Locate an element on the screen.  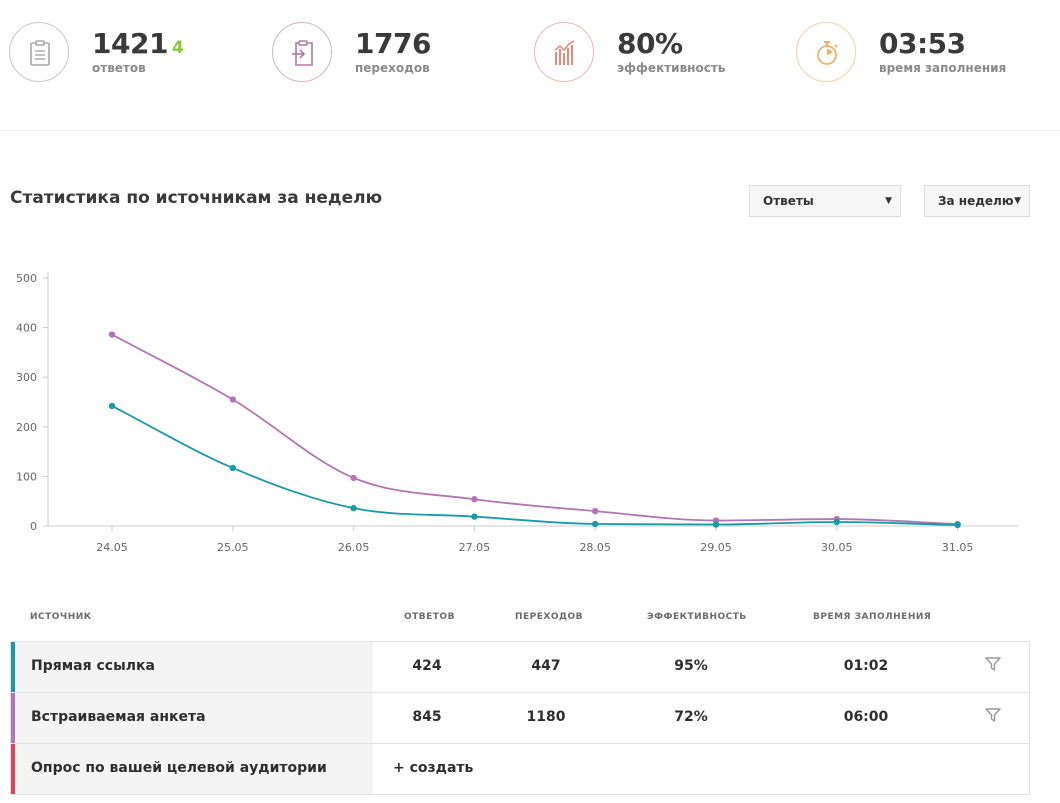
stopwatch-icon is located at coordinates (827, 53).